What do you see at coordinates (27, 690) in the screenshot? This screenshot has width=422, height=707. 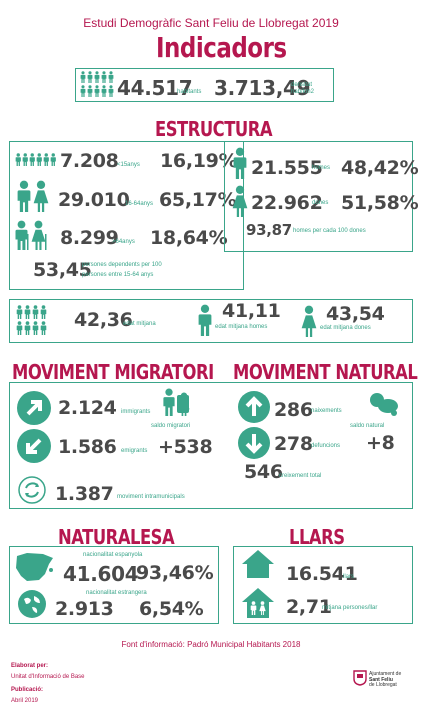 I see `publicacio-title: Publicació:` at bounding box center [27, 690].